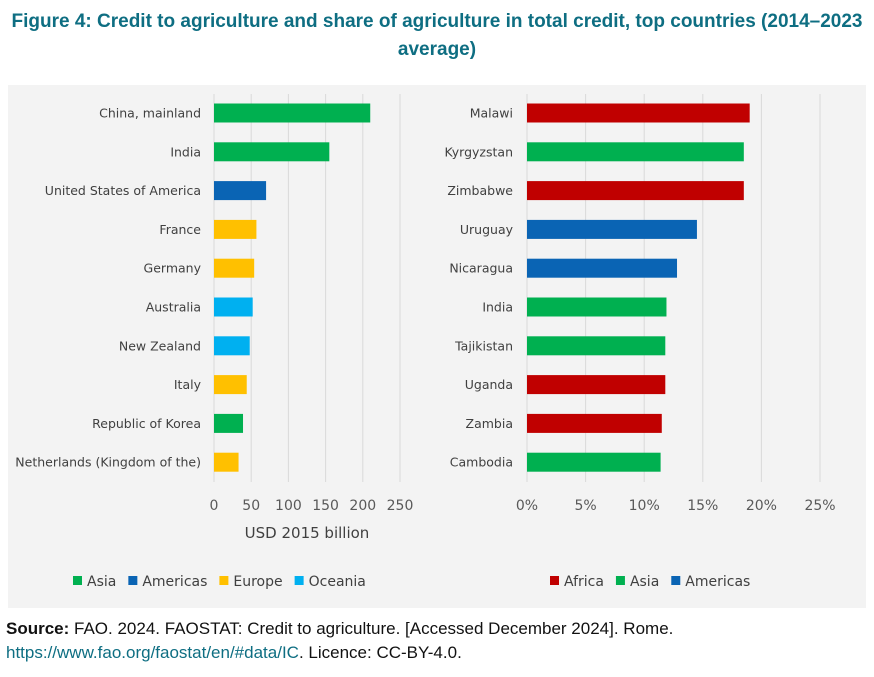  Describe the element at coordinates (214, 506) in the screenshot. I see `credit-x-tick-label: 0` at that location.